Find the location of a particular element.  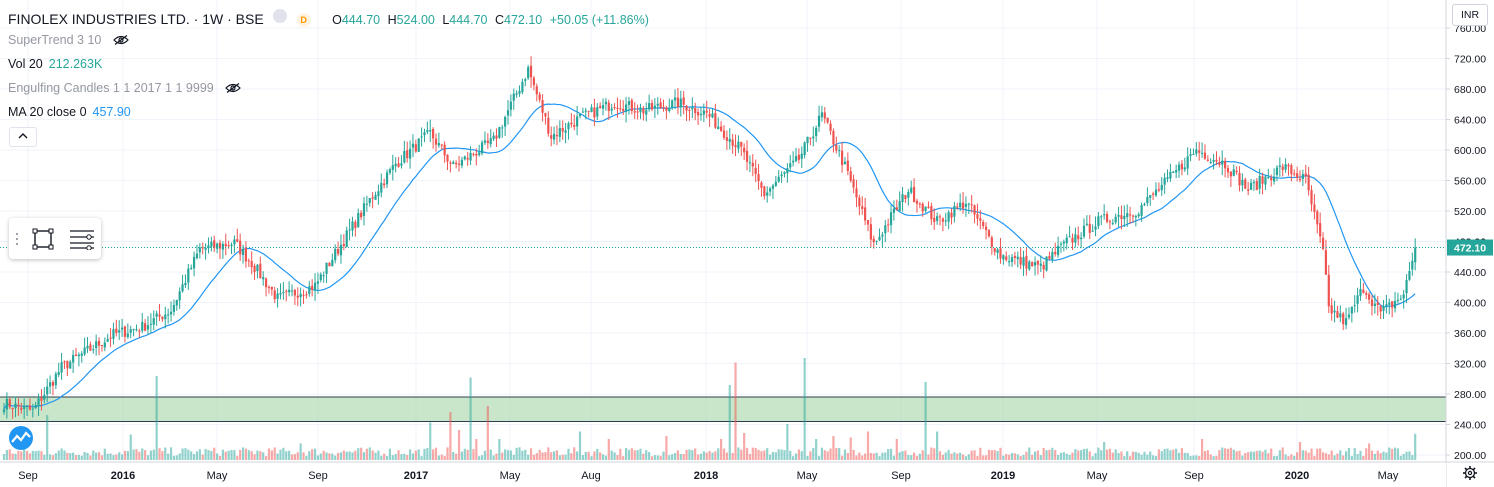

gear-icon is located at coordinates (1470, 473).